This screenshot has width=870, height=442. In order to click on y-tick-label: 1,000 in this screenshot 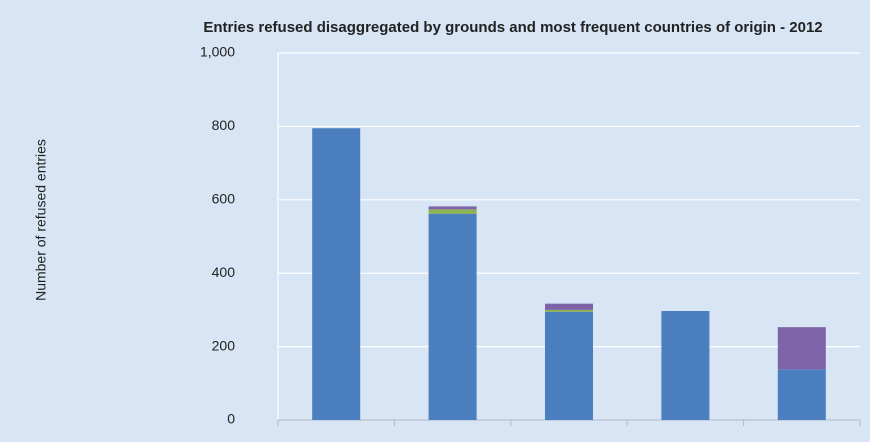, I will do `click(217, 52)`.